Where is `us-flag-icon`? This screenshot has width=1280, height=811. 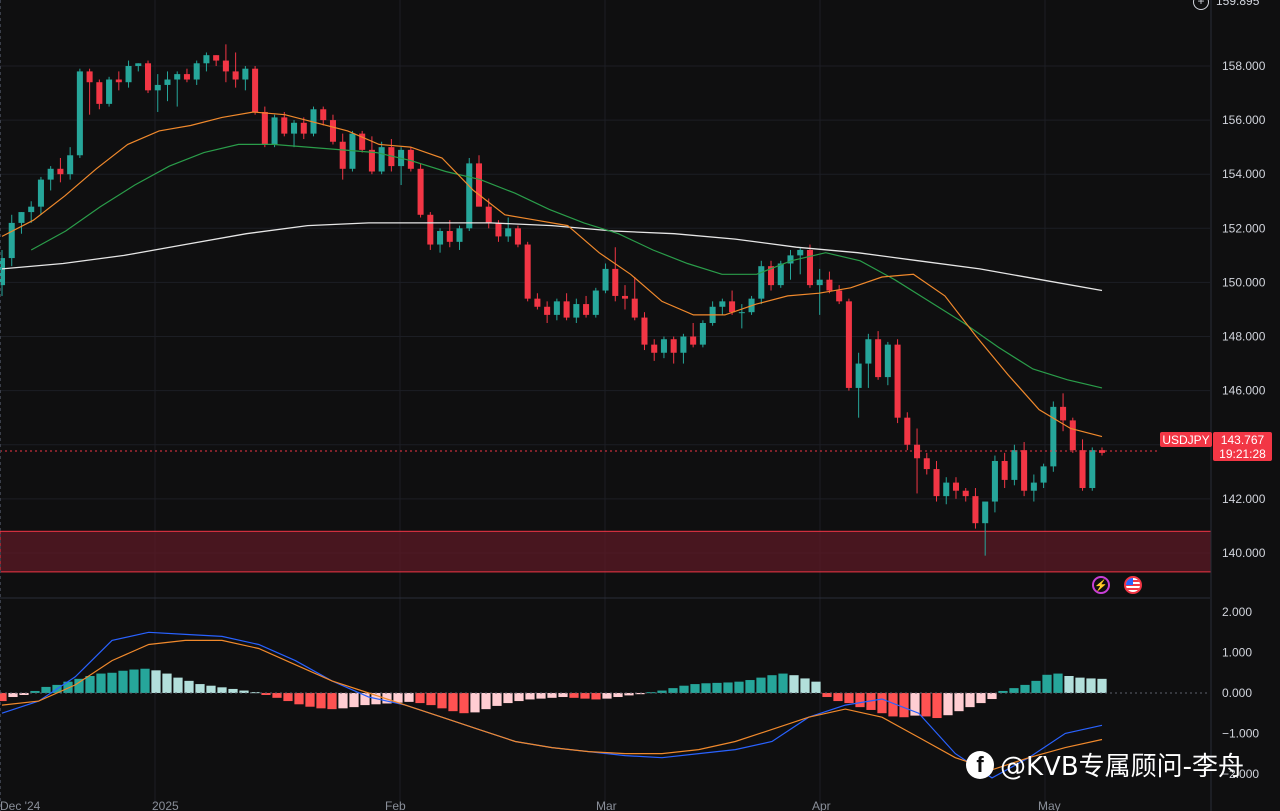
us-flag-icon is located at coordinates (1133, 585).